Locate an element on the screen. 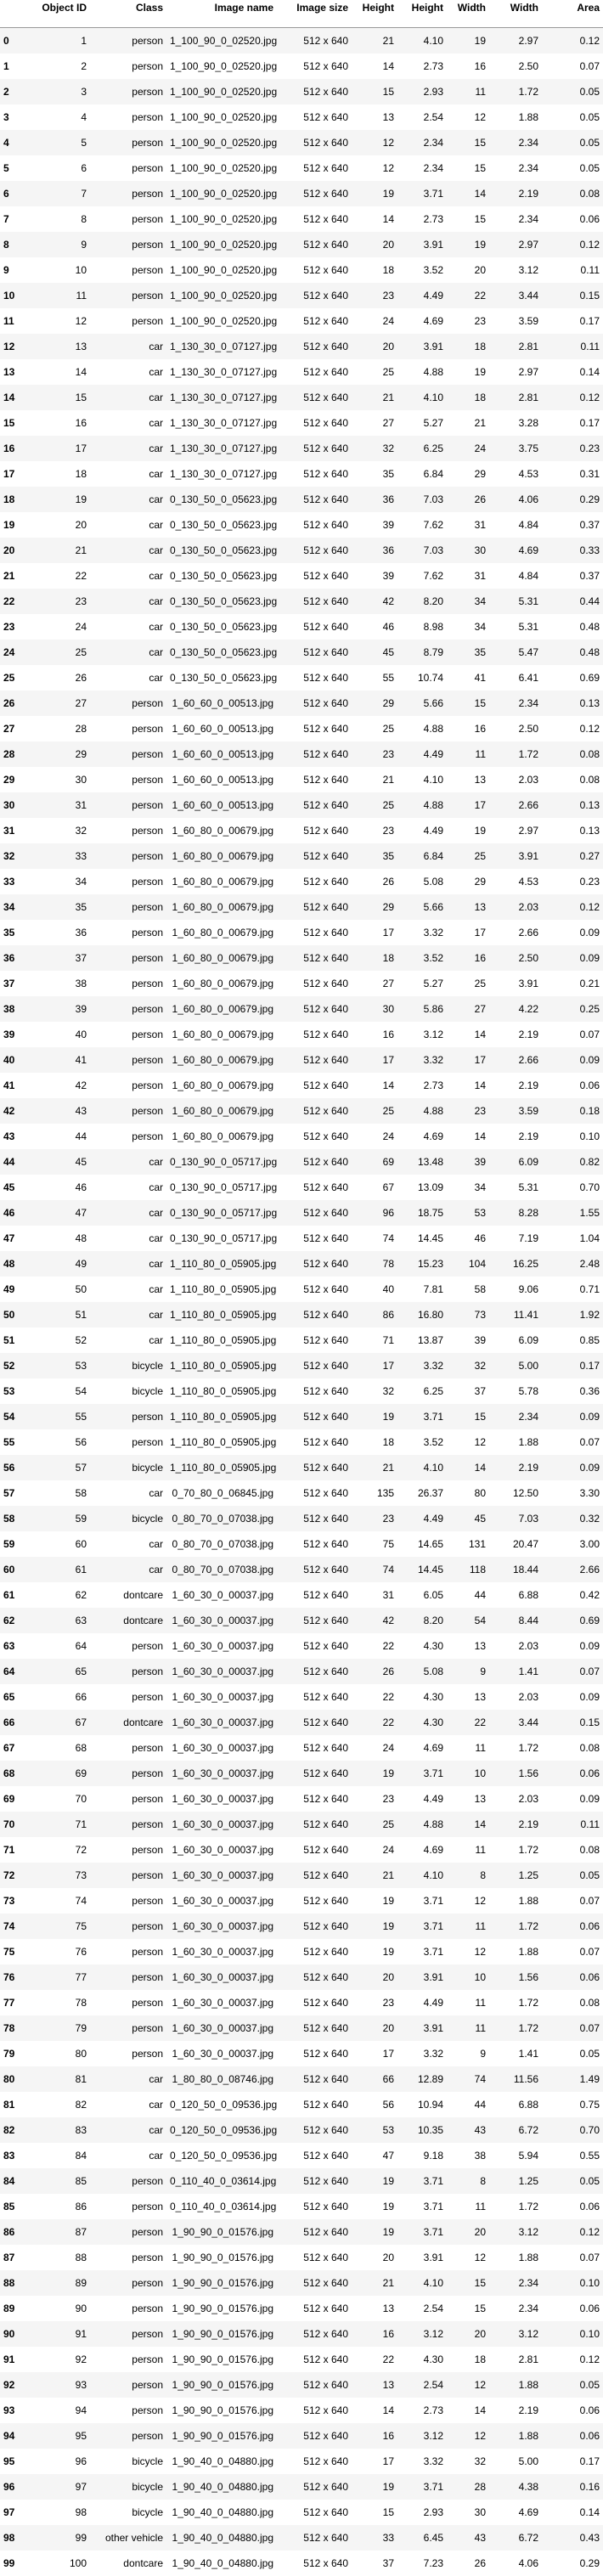 Image resolution: width=603 pixels, height=2576 pixels. row-index: 41 is located at coordinates (17, 1085).